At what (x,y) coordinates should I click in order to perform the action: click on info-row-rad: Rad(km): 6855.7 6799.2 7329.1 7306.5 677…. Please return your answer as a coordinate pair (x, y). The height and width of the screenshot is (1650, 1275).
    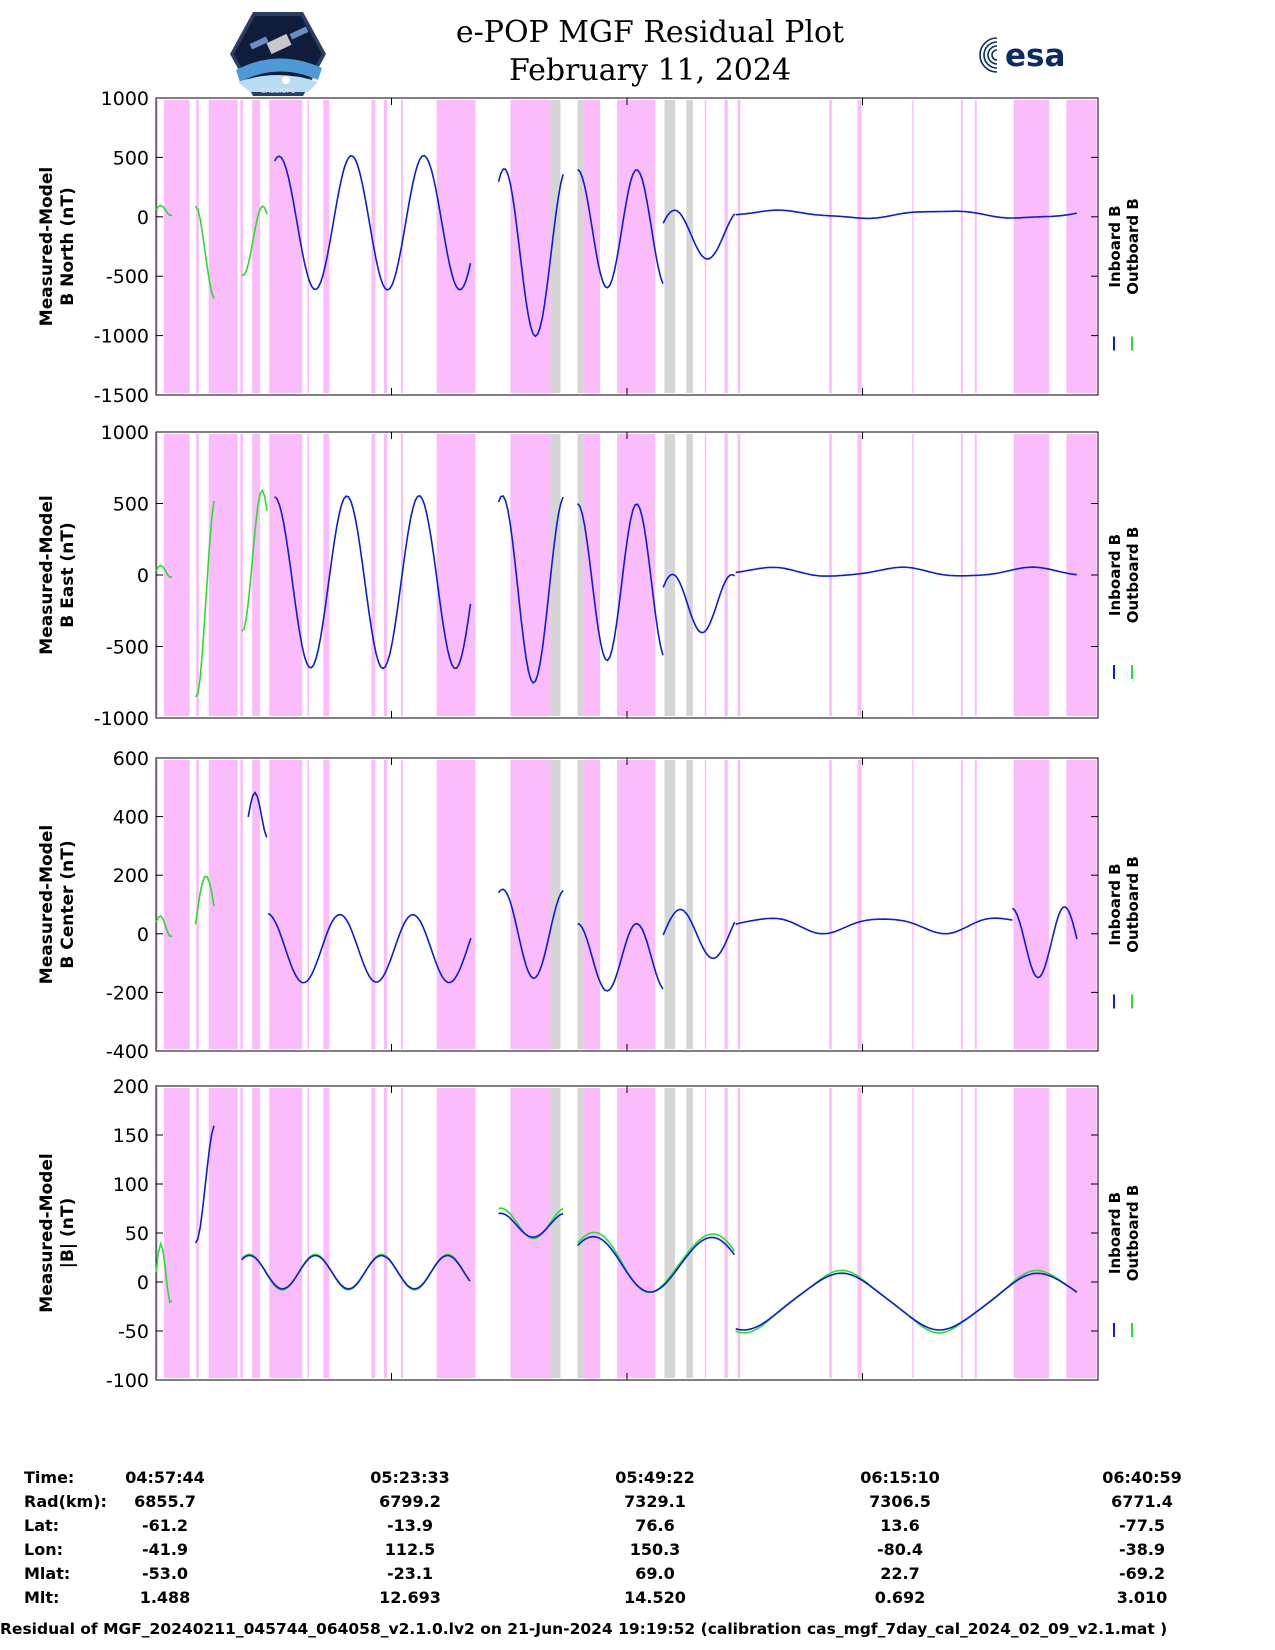
    Looking at the image, I should click on (637, 1504).